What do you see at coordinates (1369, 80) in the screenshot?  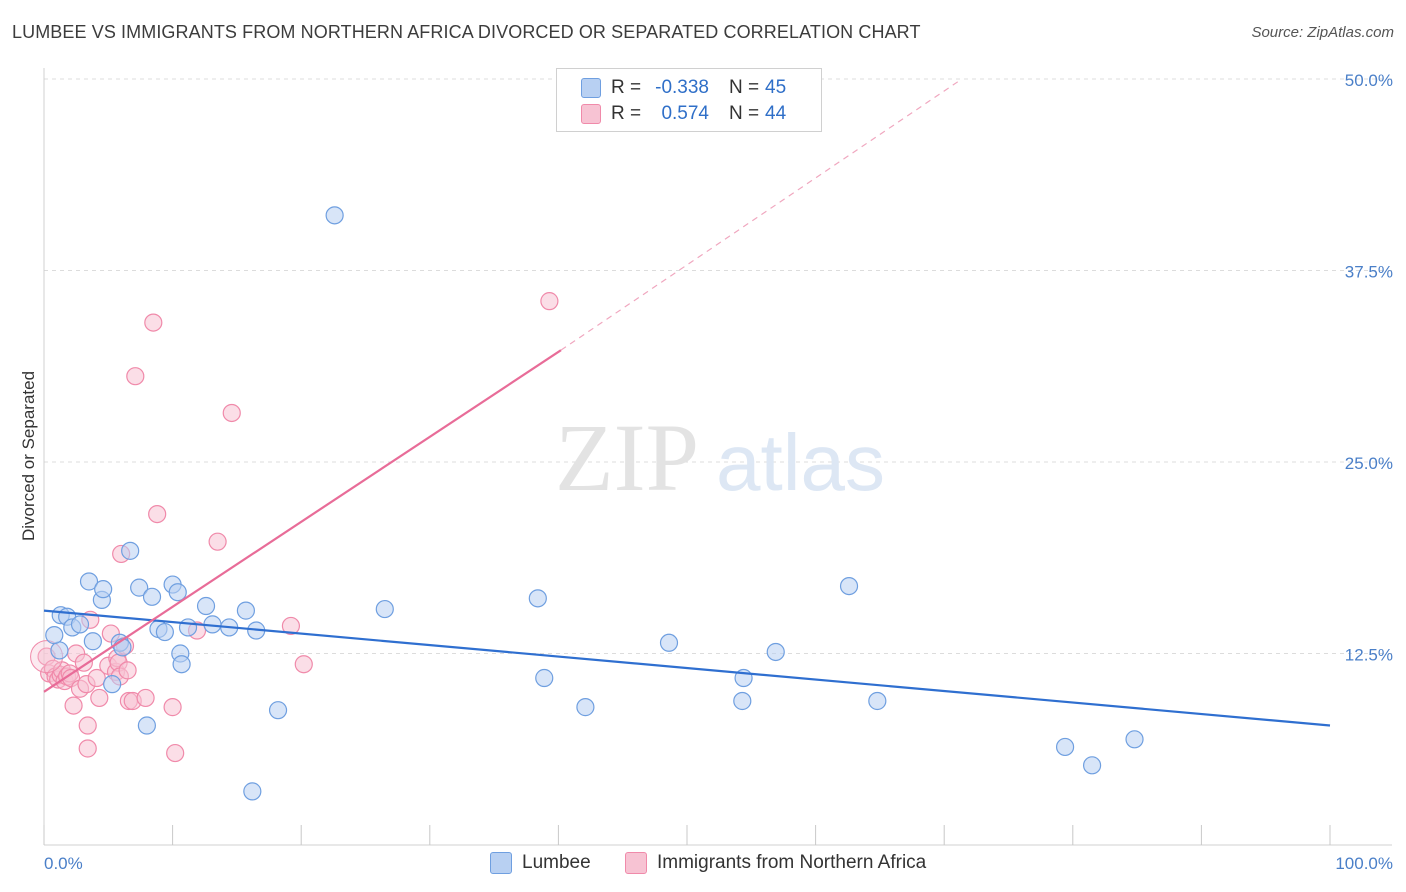 I see `y-tick-label: 50.0%` at bounding box center [1369, 80].